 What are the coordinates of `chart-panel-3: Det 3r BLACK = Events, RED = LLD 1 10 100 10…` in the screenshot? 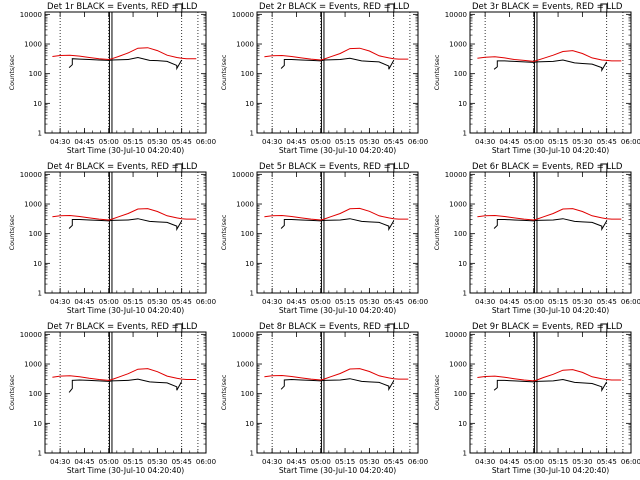 It's located at (536, 78).